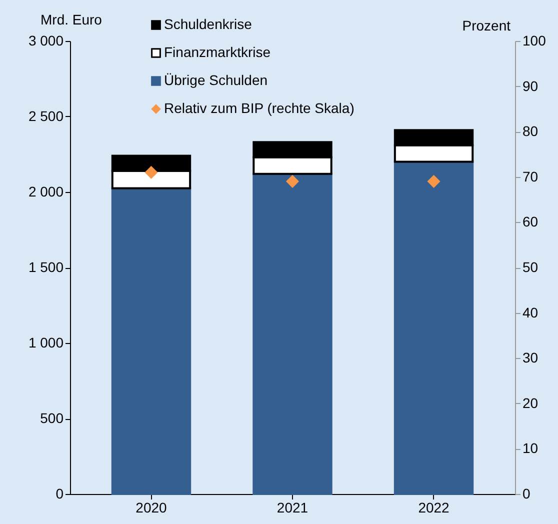 The image size is (558, 524). What do you see at coordinates (46, 192) in the screenshot?
I see `y-tick-label: 2 000` at bounding box center [46, 192].